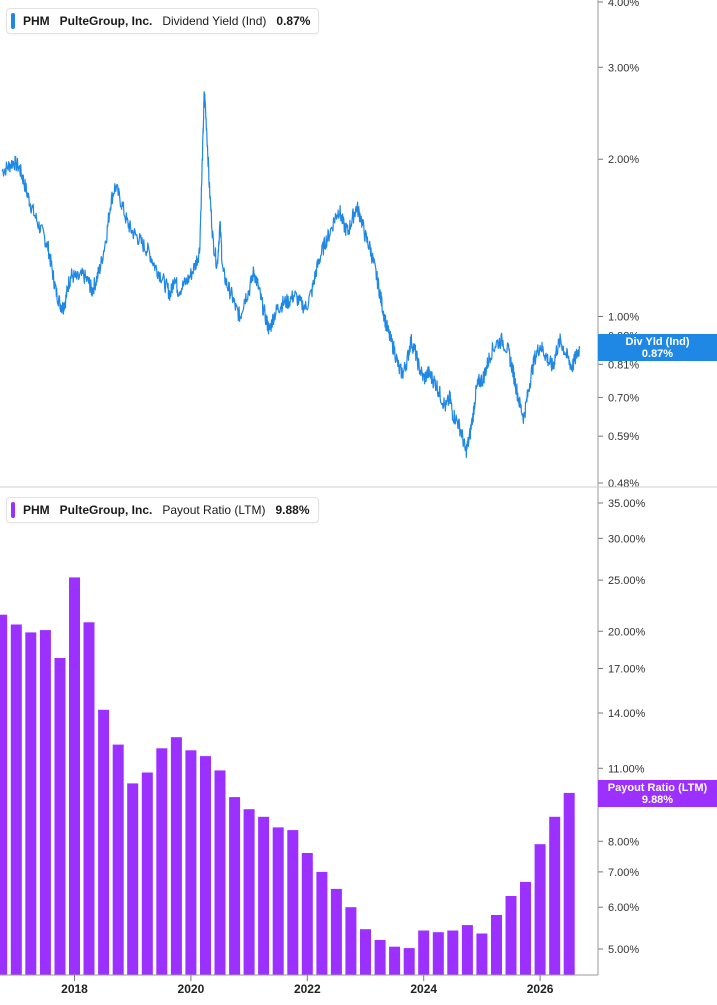 The height and width of the screenshot is (1005, 717). Describe the element at coordinates (626, 769) in the screenshot. I see `payout-tick-label: 11.00%` at that location.